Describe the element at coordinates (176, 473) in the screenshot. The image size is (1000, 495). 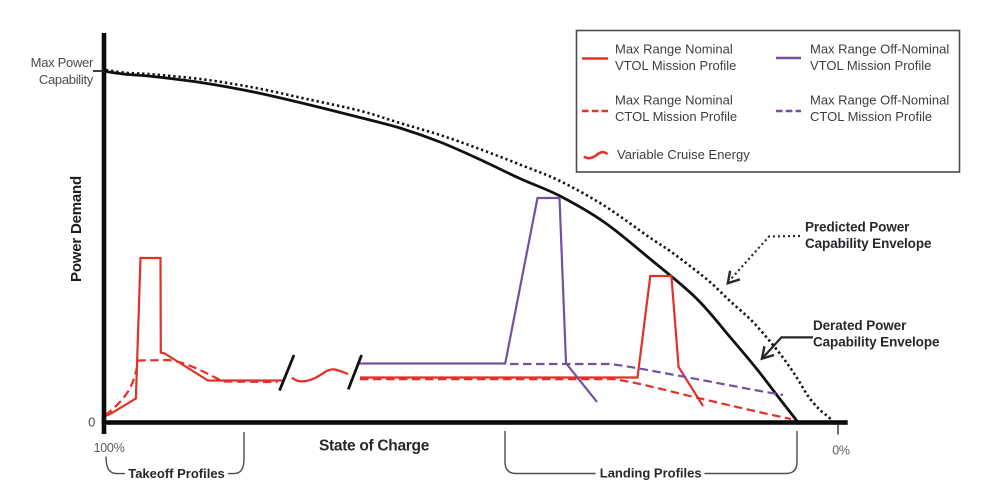
I see `svg-text: Takeoff Profiles` at that location.